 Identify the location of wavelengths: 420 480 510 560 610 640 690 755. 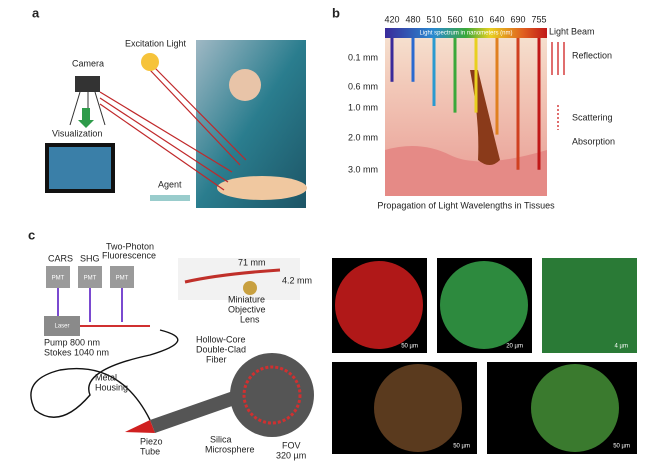
(465, 92).